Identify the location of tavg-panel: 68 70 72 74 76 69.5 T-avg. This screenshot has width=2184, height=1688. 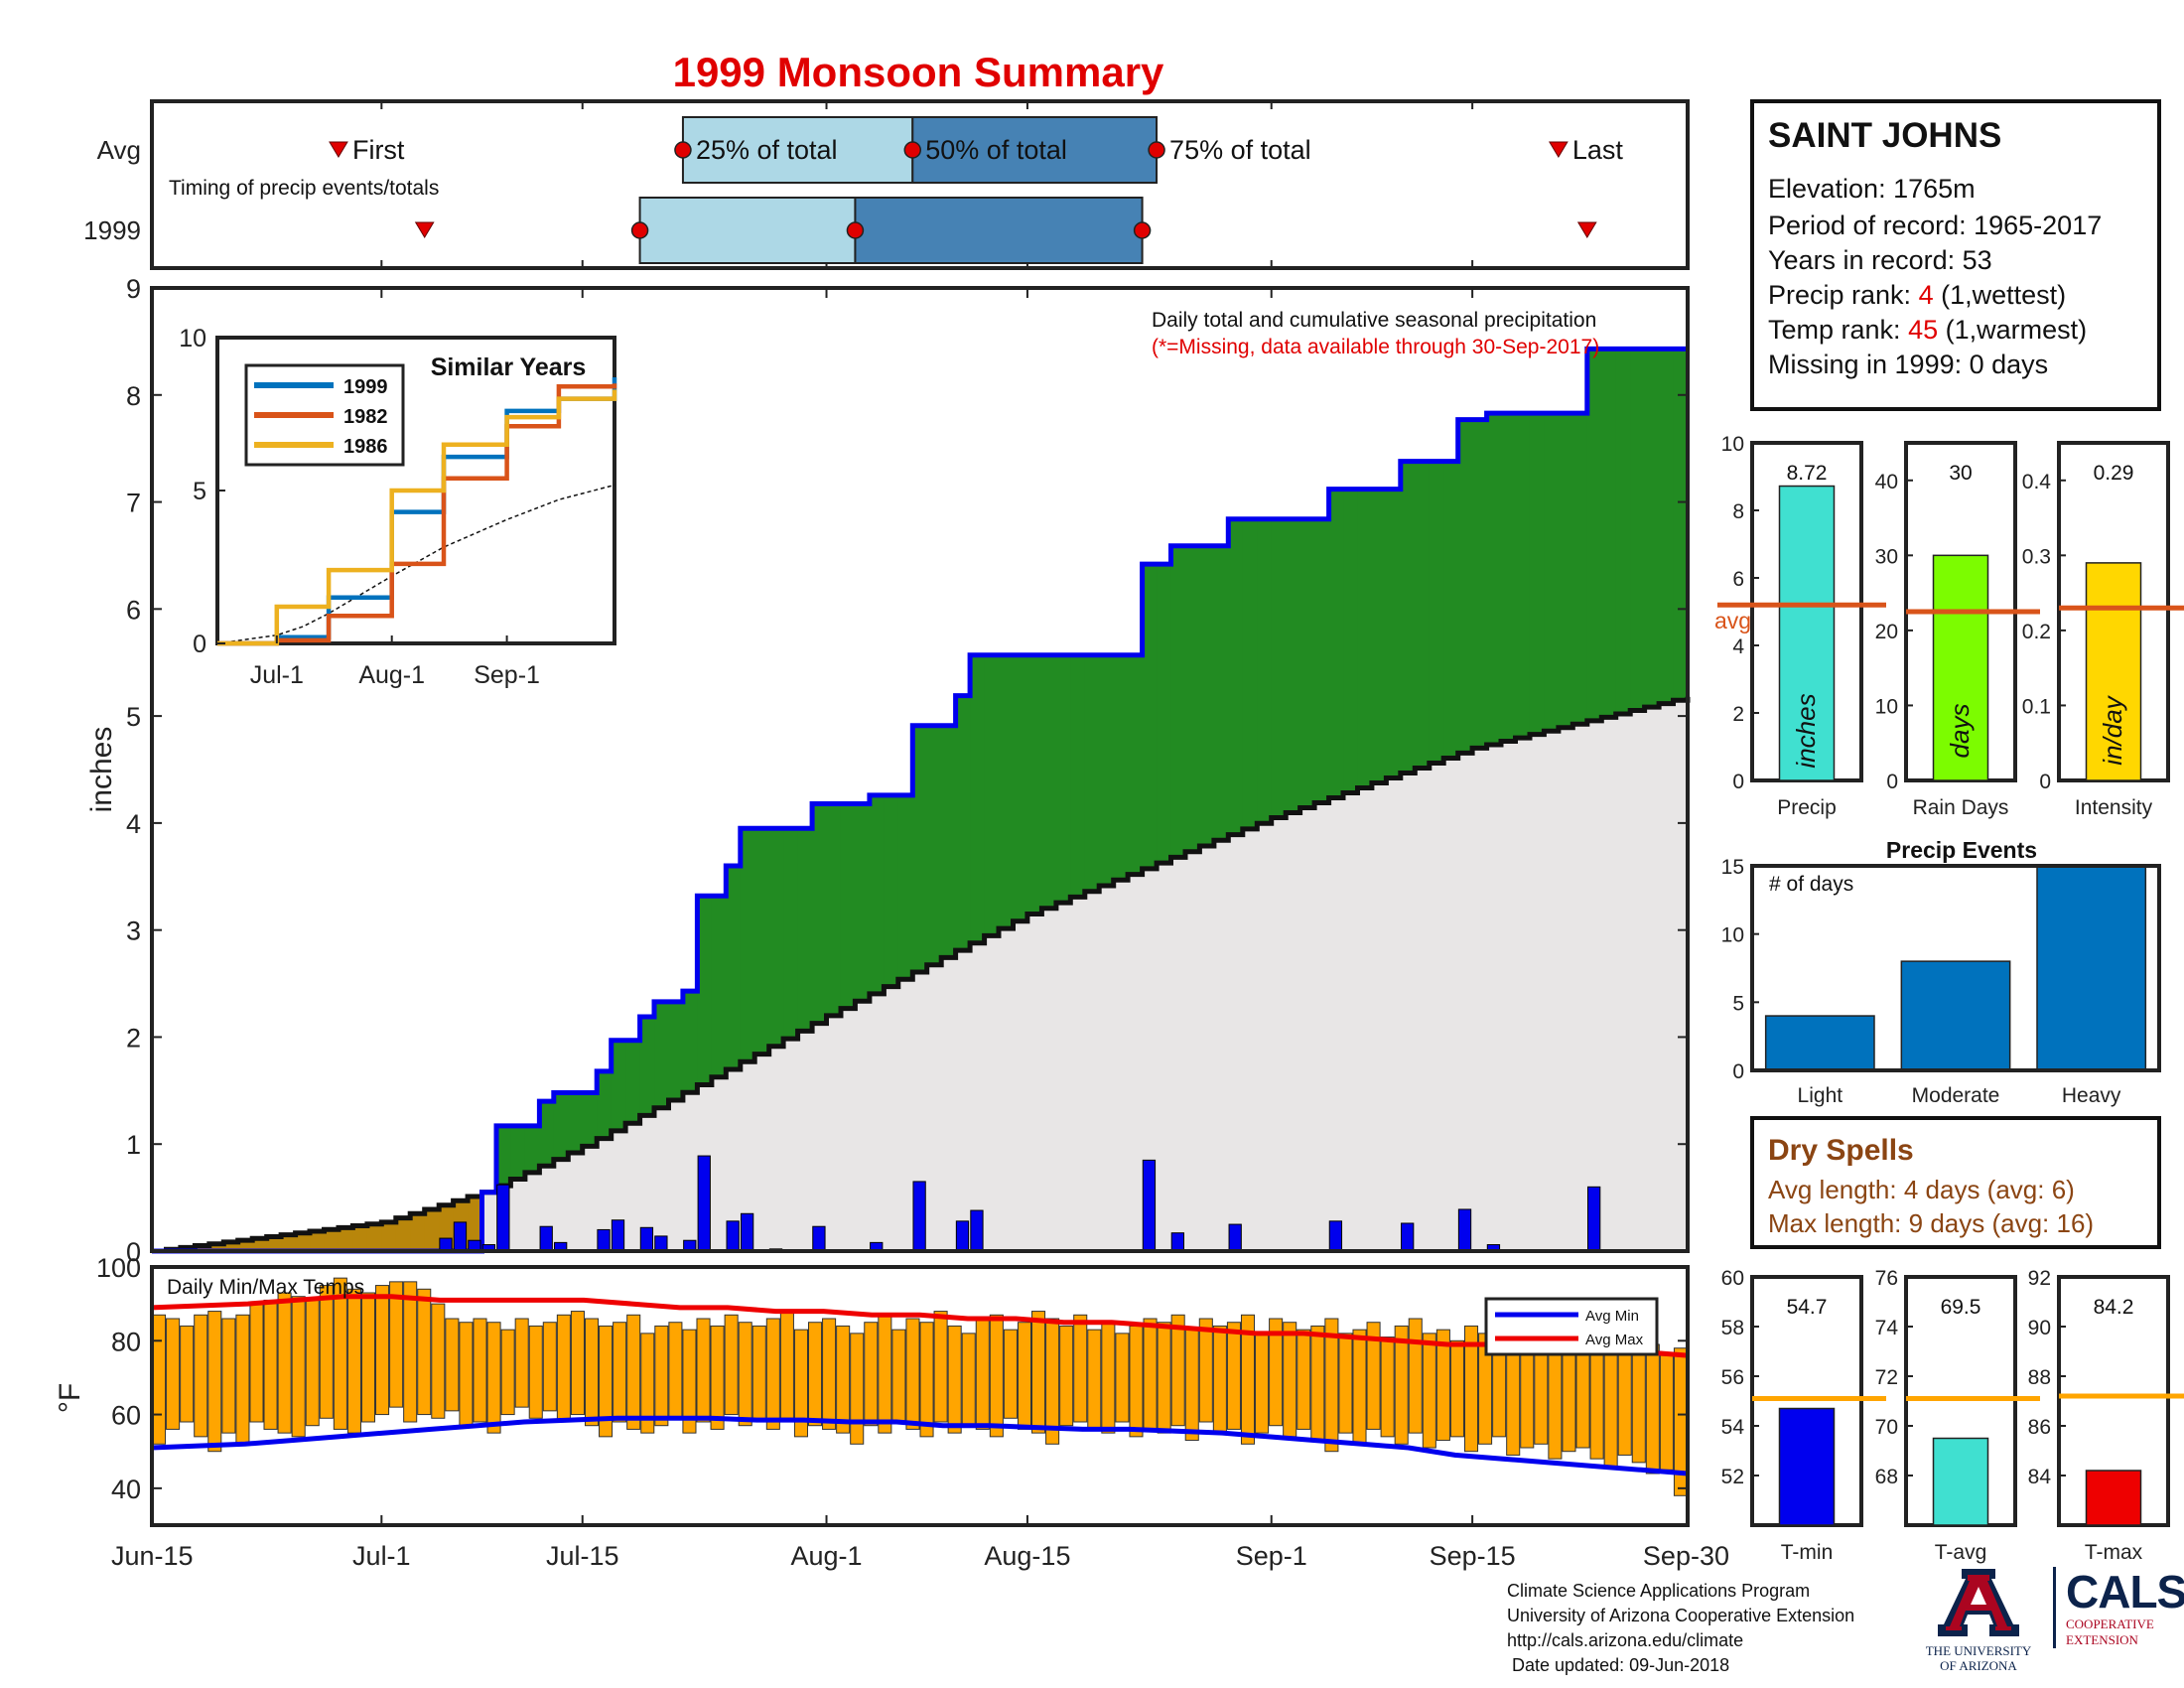
(1957, 1415).